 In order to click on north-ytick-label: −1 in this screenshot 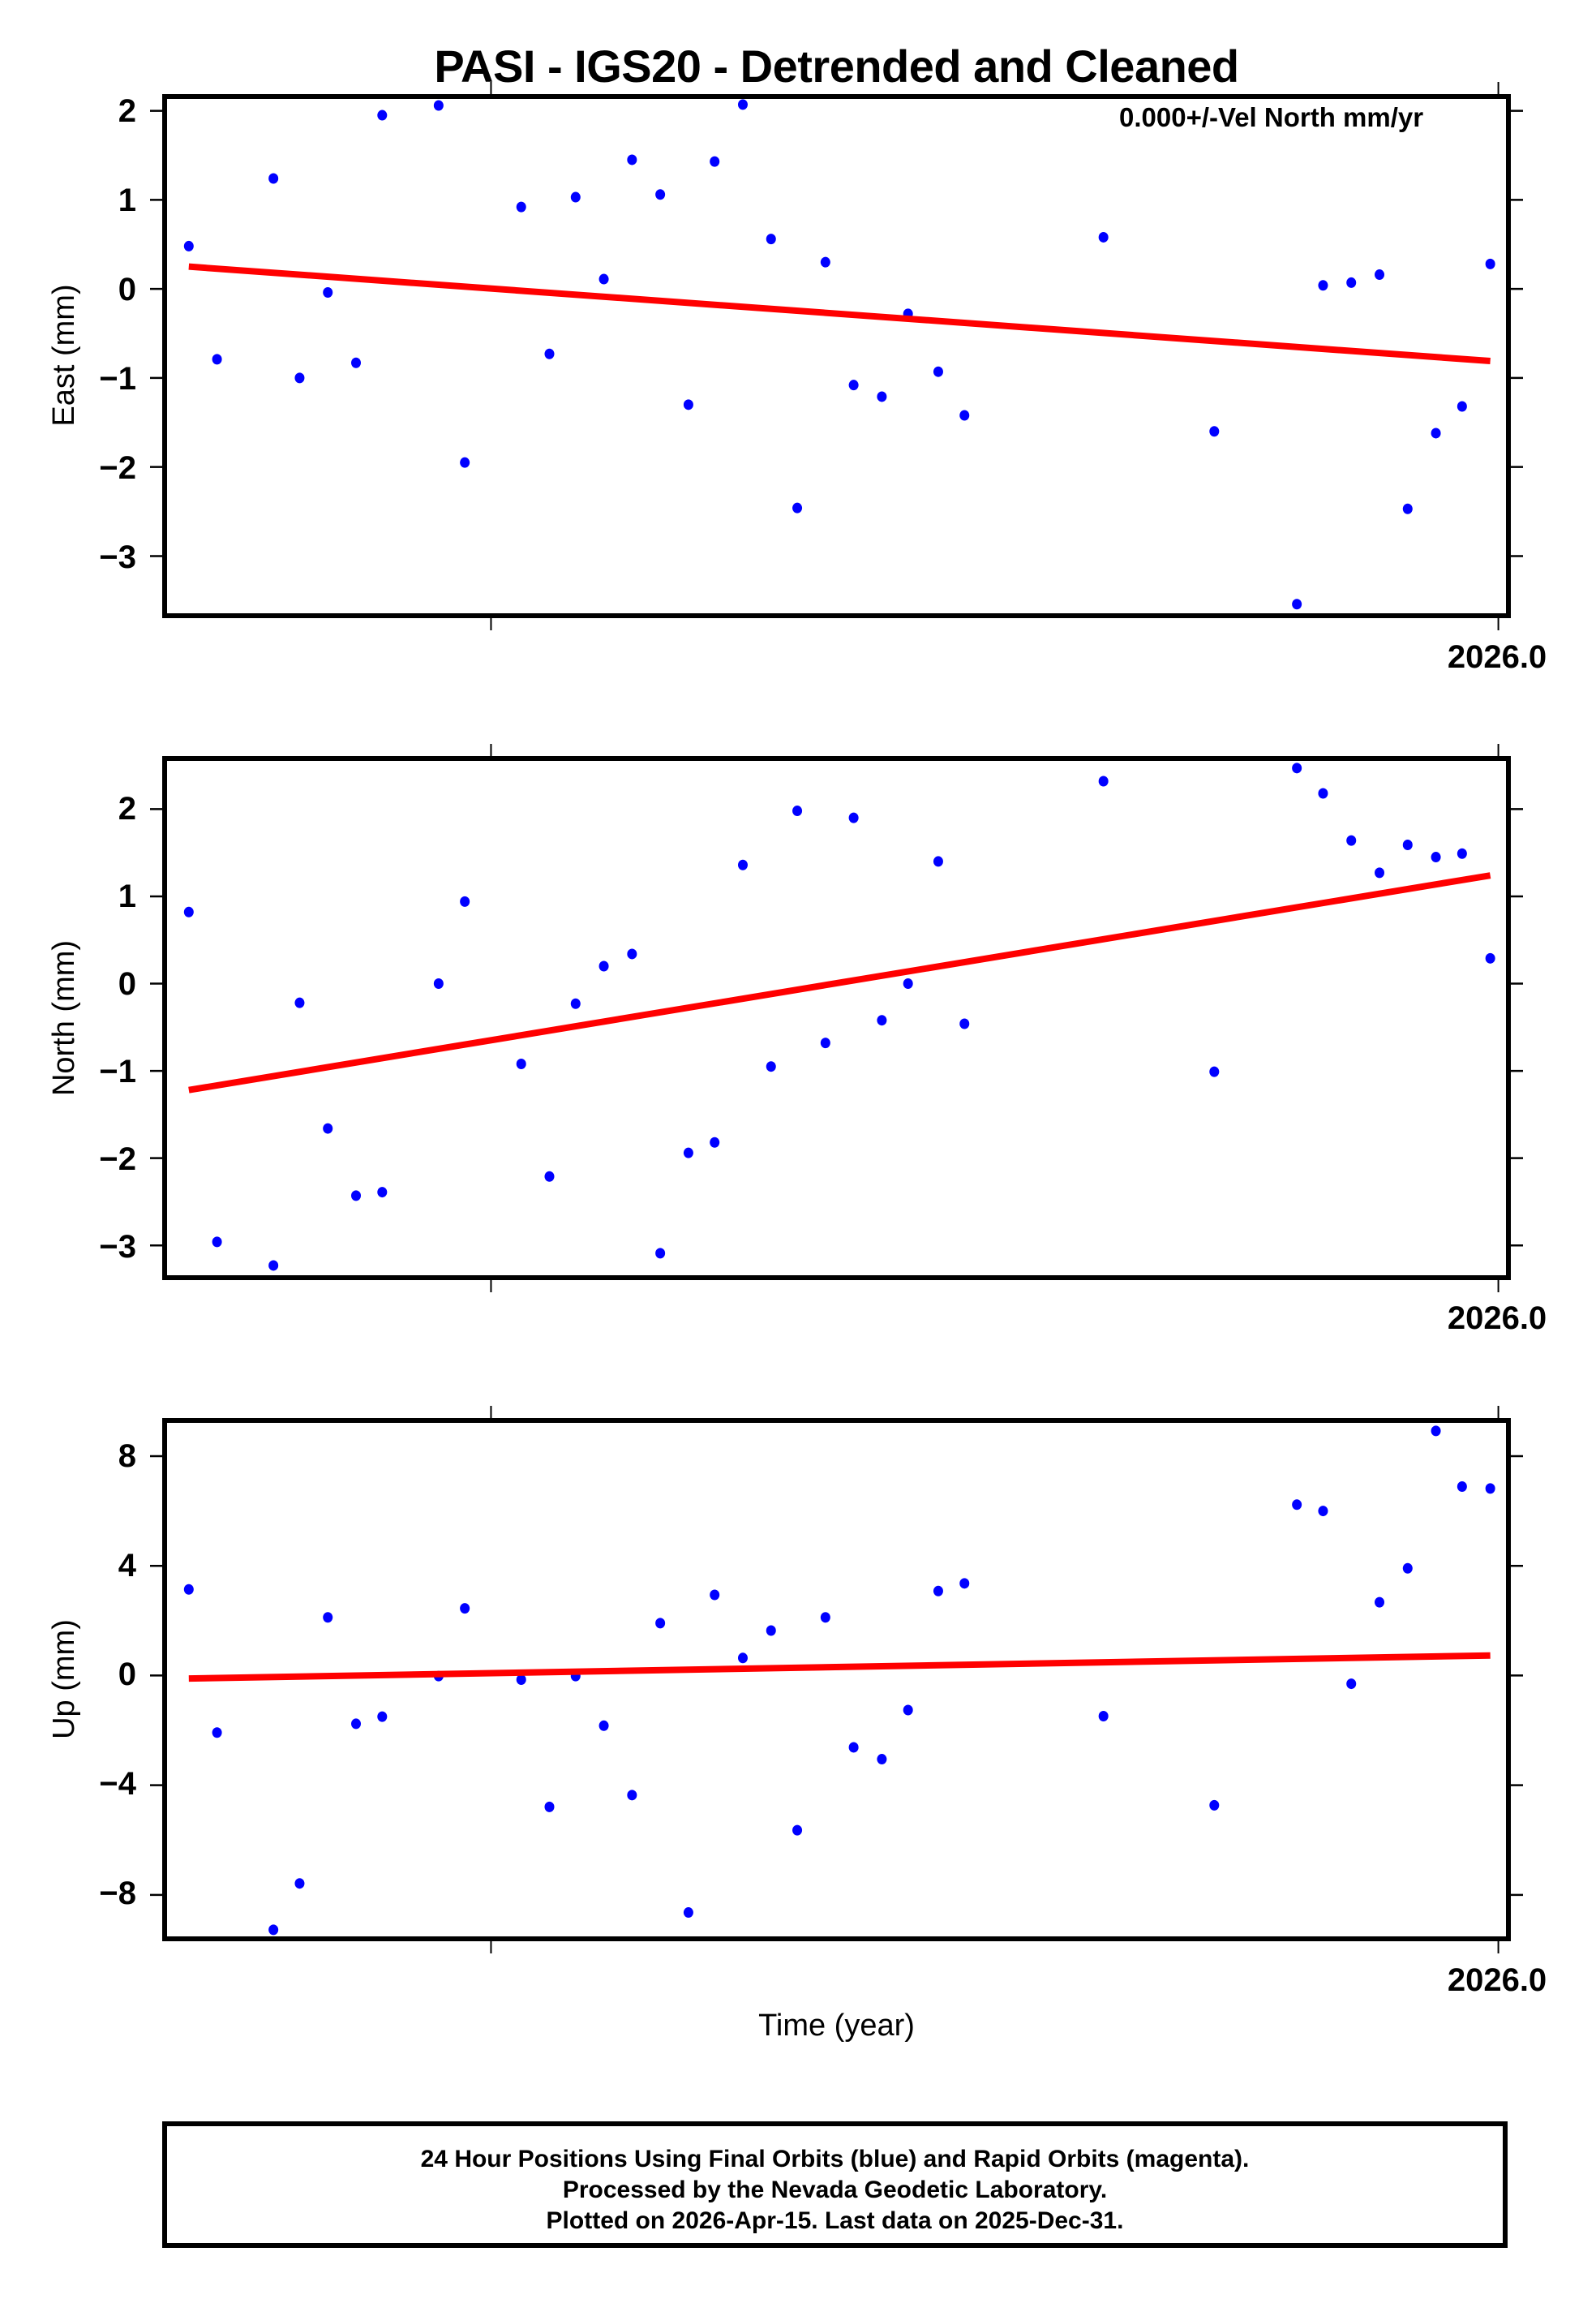, I will do `click(117, 1071)`.